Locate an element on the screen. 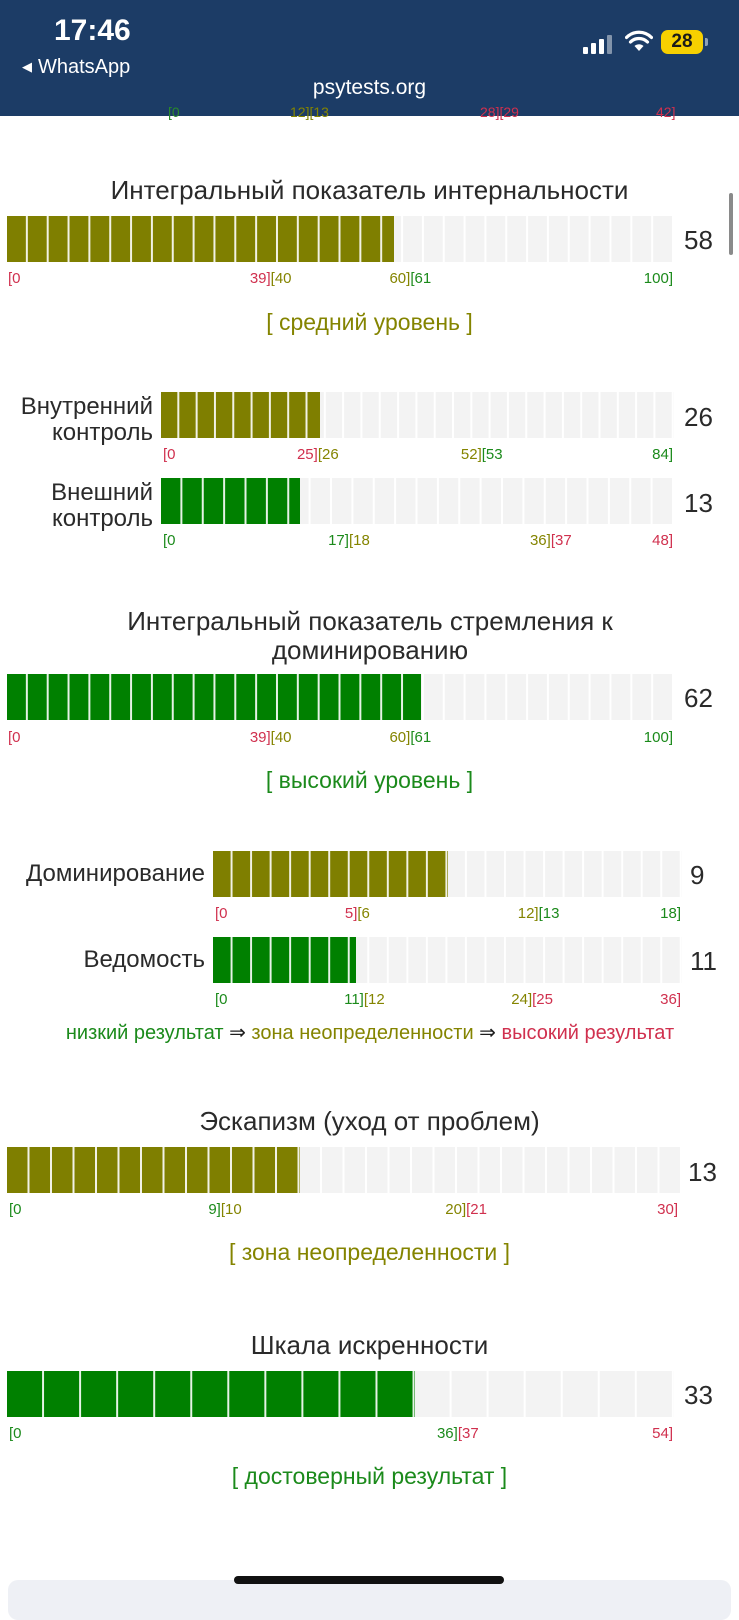  status-bar: 17:46 ◀ WhatsApp psytests.org 28 is located at coordinates (369, 58).